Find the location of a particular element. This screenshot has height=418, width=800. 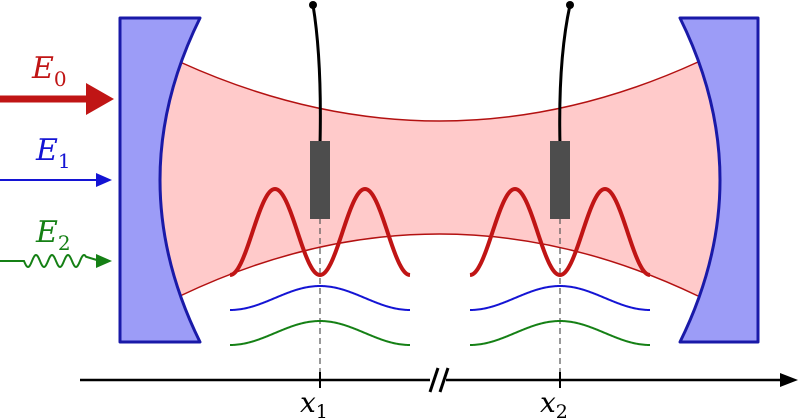

e2-label: E2 is located at coordinates (53, 235).